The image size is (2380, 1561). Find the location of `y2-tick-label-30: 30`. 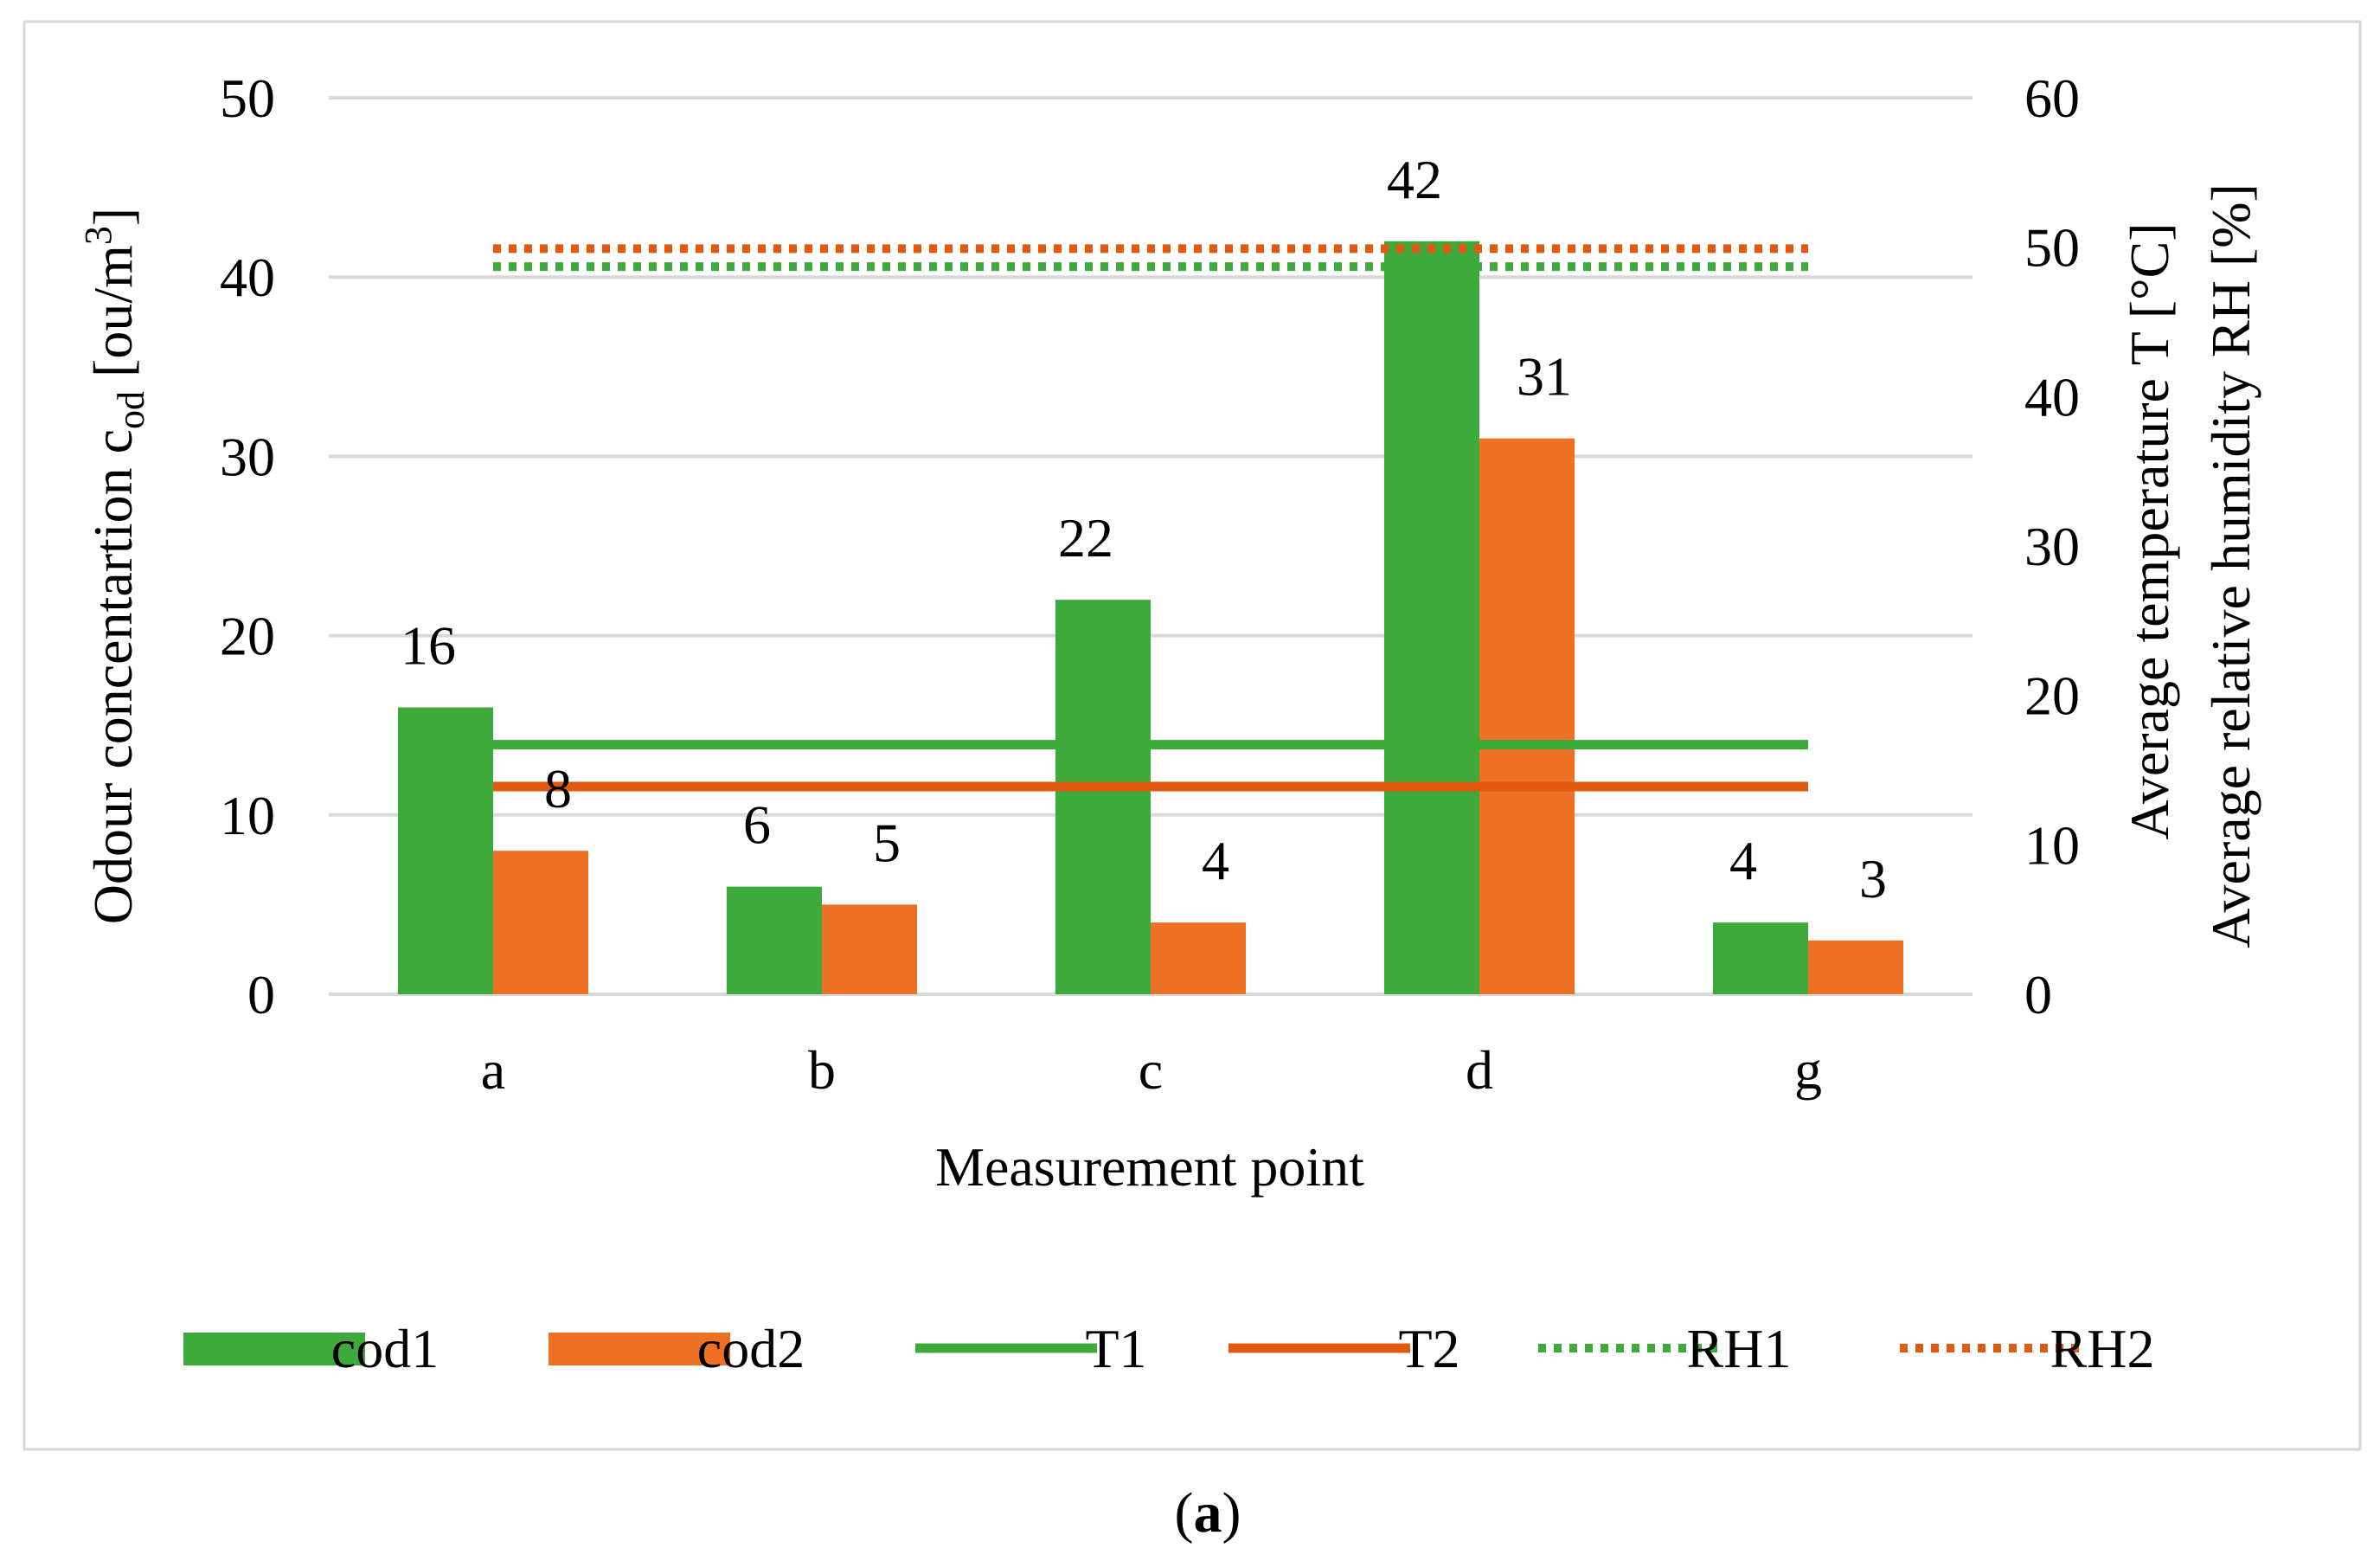

y2-tick-label-30: 30 is located at coordinates (2052, 546).